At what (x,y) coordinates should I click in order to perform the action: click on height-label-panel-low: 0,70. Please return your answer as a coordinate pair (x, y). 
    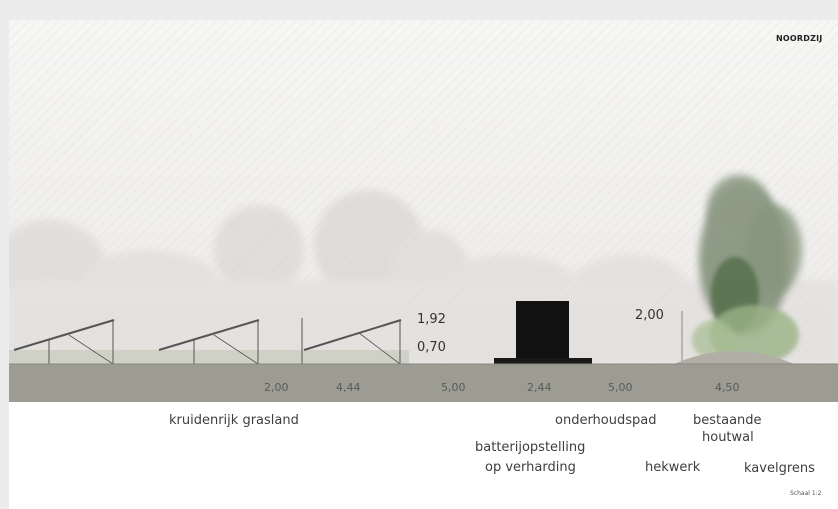
    Looking at the image, I should click on (431, 347).